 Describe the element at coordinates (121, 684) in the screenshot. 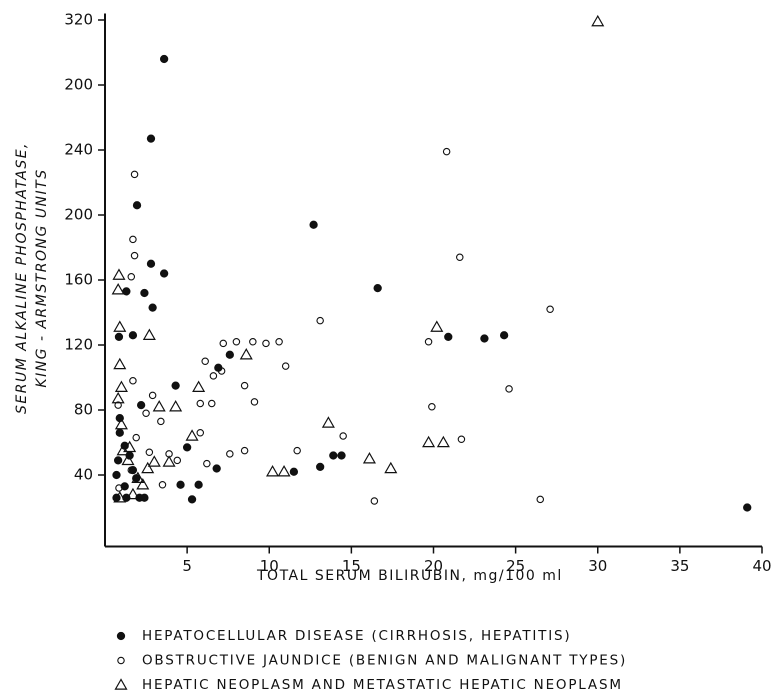

I see `legend-marker` at that location.